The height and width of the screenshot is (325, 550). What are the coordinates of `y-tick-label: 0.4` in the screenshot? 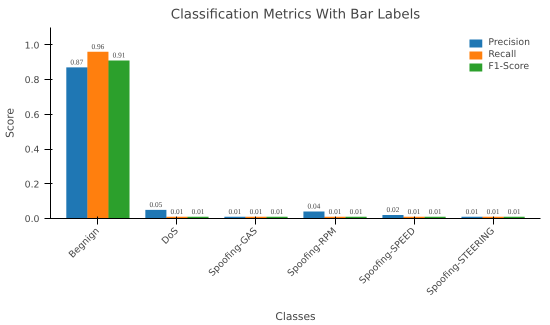 It's located at (32, 150).